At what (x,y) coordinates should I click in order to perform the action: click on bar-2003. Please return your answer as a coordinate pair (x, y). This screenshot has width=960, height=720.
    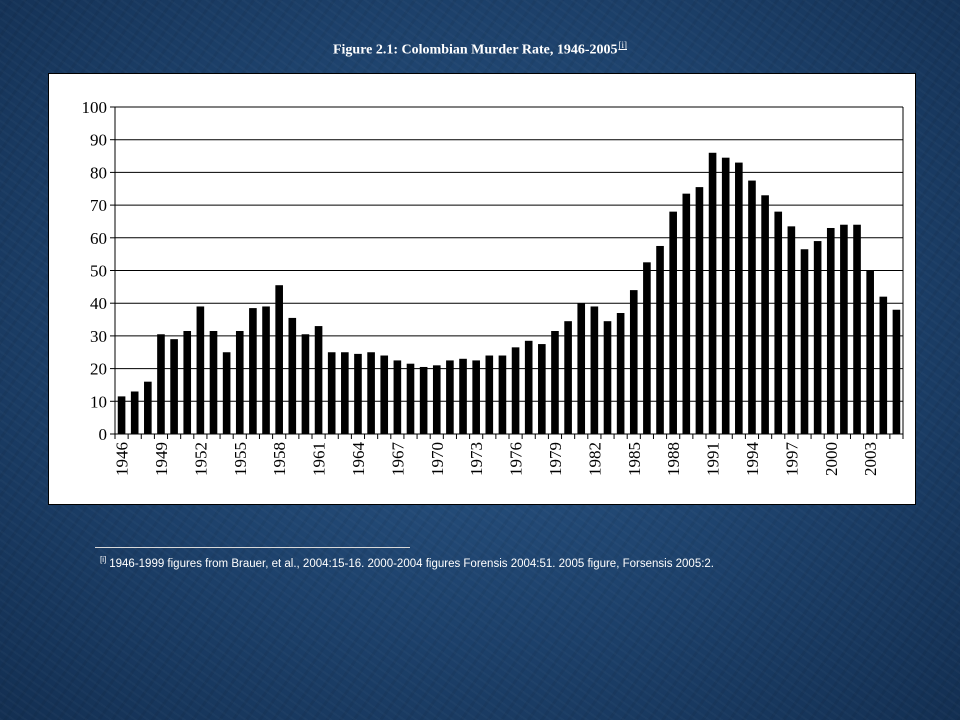
    Looking at the image, I should click on (870, 352).